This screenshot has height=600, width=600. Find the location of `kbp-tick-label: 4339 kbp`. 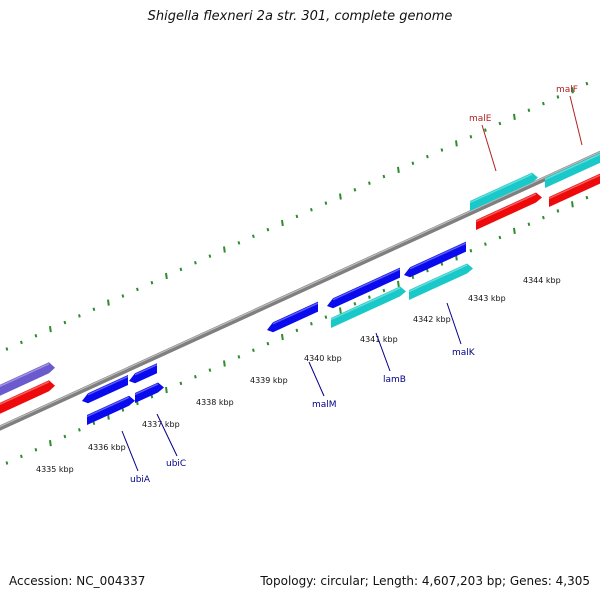

kbp-tick-label: 4339 kbp is located at coordinates (269, 380).